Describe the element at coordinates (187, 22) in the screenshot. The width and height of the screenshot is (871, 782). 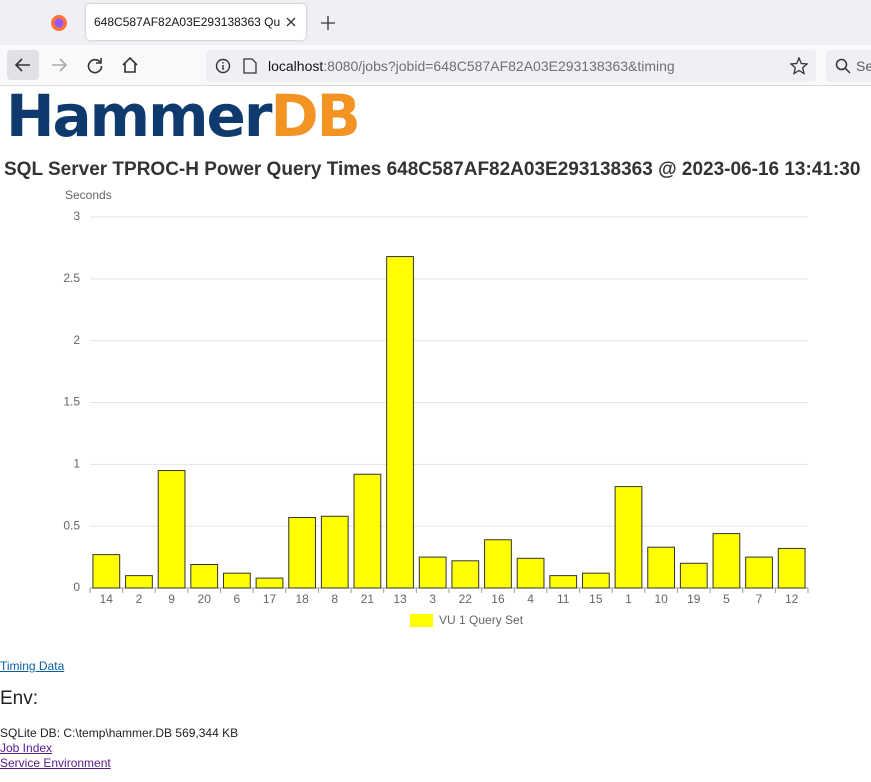
I see `tab-title: 648C587AF82A03E293138363 Query` at that location.